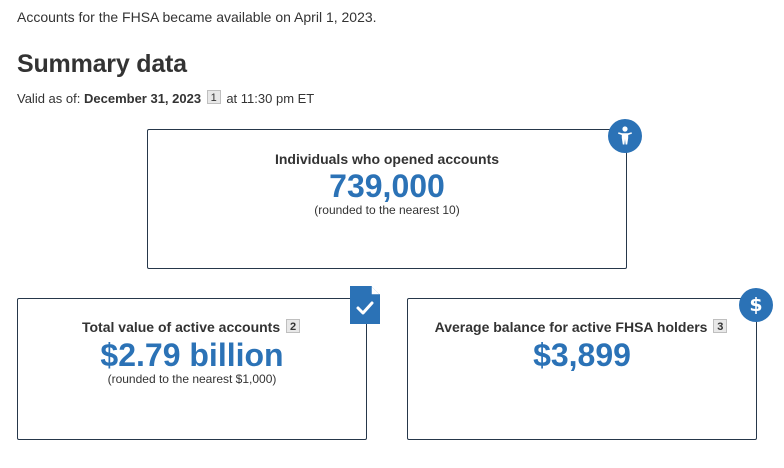  I want to click on total-value-note: (rounded to the nearest $1,000), so click(192, 379).